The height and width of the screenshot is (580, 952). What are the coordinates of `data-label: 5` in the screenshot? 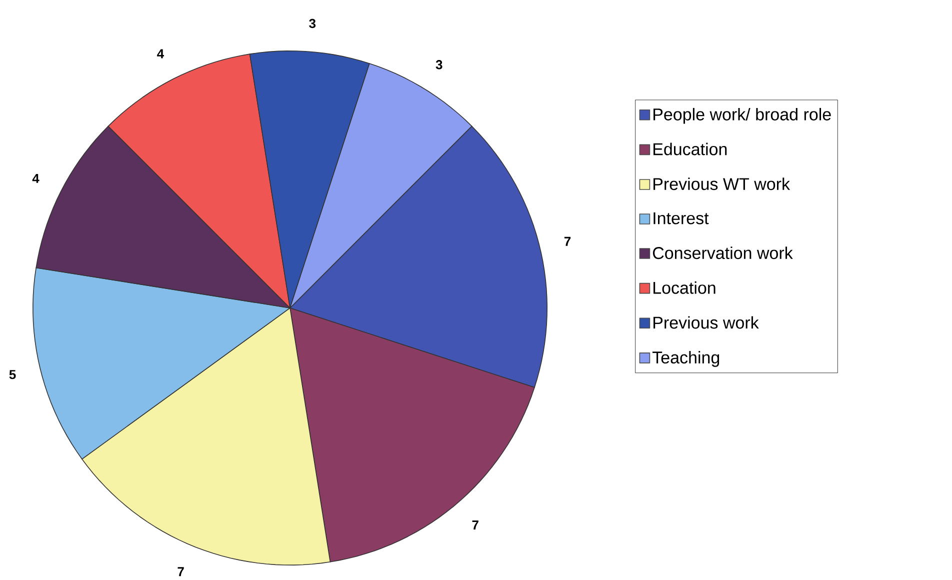 It's located at (12, 375).